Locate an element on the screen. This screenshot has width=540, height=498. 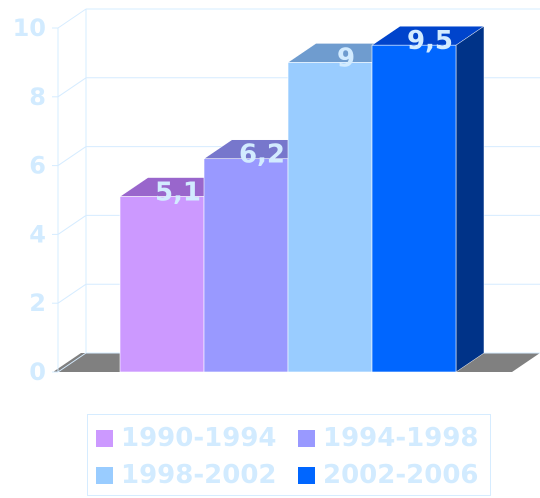
legend-label: 1990-1994 is located at coordinates (199, 438).